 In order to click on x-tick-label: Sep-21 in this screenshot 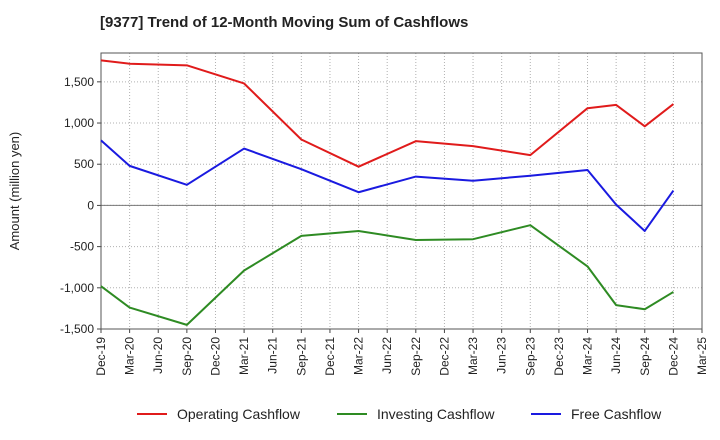, I will do `click(301, 356)`.